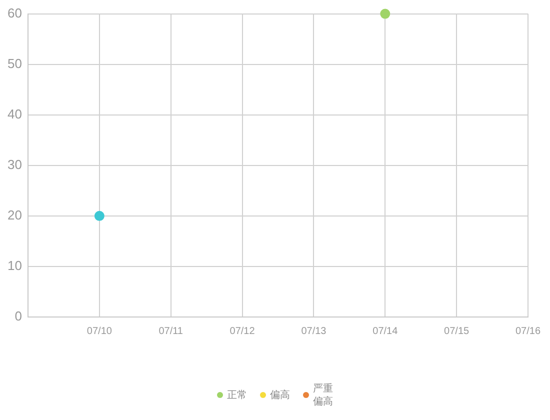 This screenshot has width=550, height=420. What do you see at coordinates (15, 266) in the screenshot?
I see `y-tick-label: 10` at bounding box center [15, 266].